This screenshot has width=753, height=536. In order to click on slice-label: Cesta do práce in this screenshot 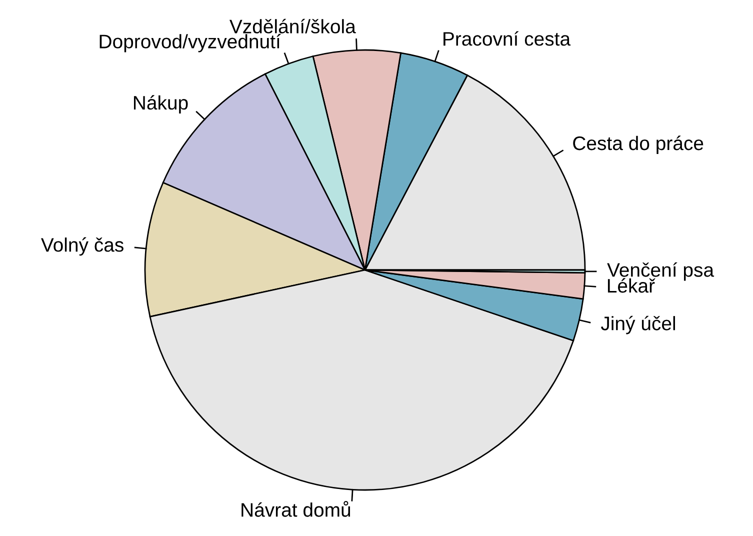, I will do `click(638, 145)`.